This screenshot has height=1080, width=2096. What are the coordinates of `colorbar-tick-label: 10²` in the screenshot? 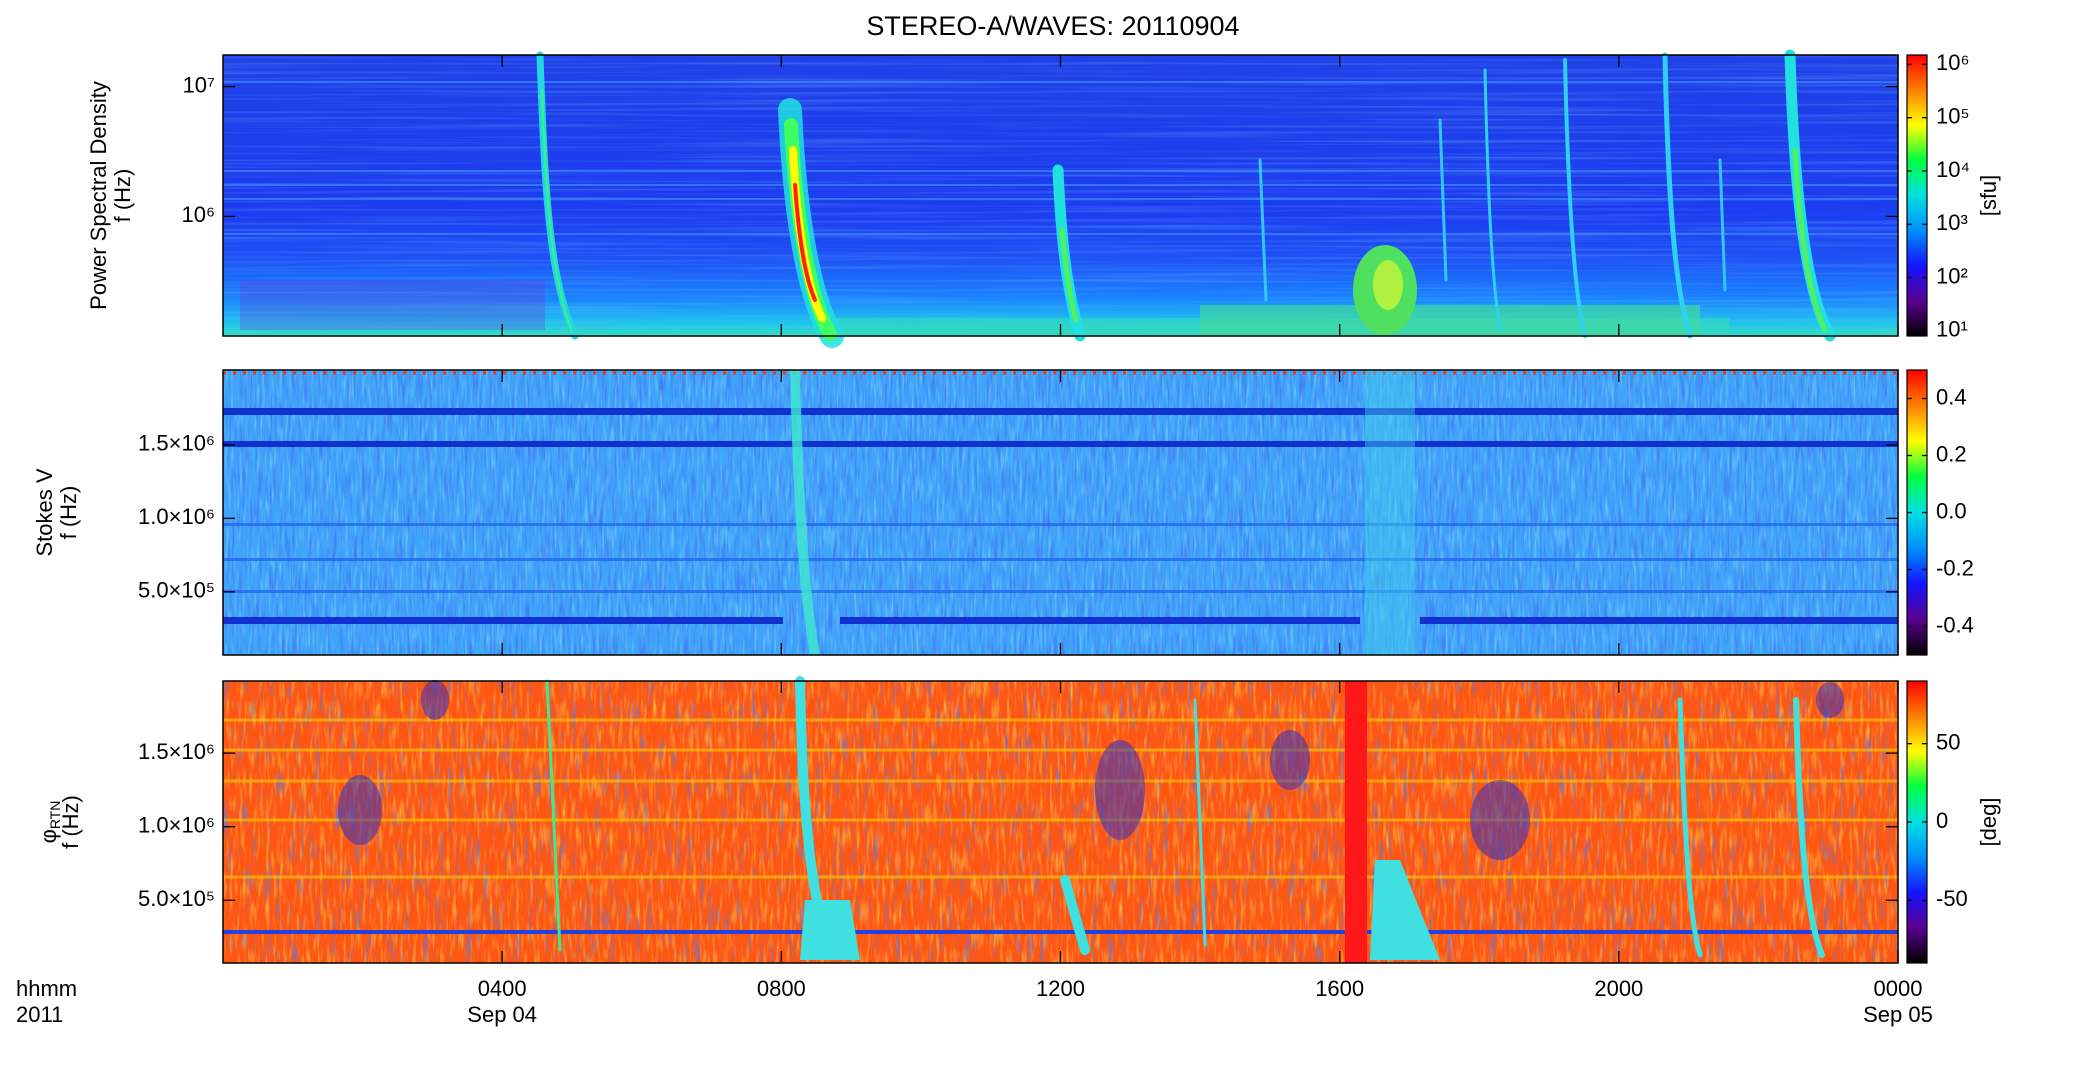 It's located at (1952, 275).